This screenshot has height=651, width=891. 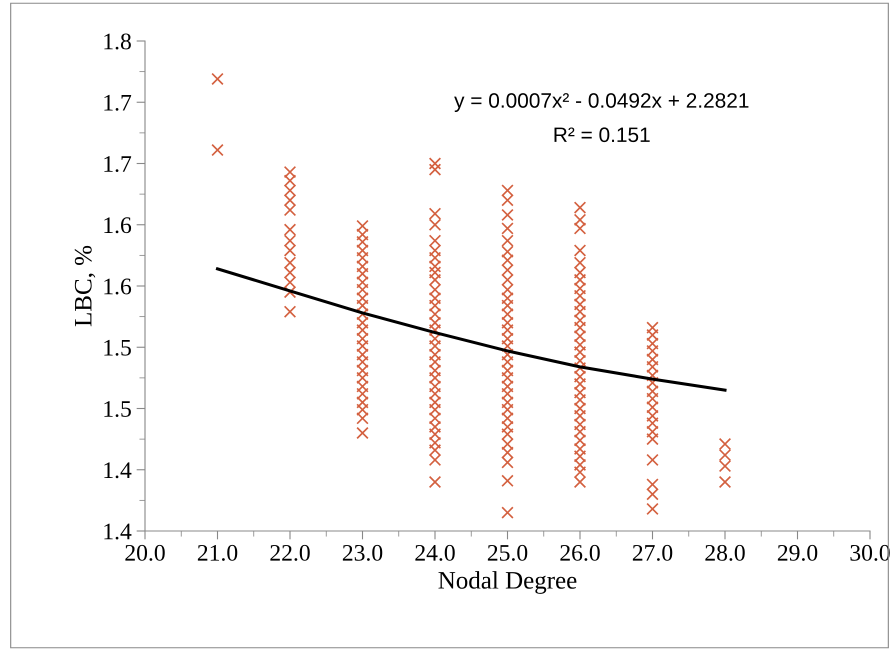 What do you see at coordinates (870, 552) in the screenshot?
I see `x-tick-label: 30.0` at bounding box center [870, 552].